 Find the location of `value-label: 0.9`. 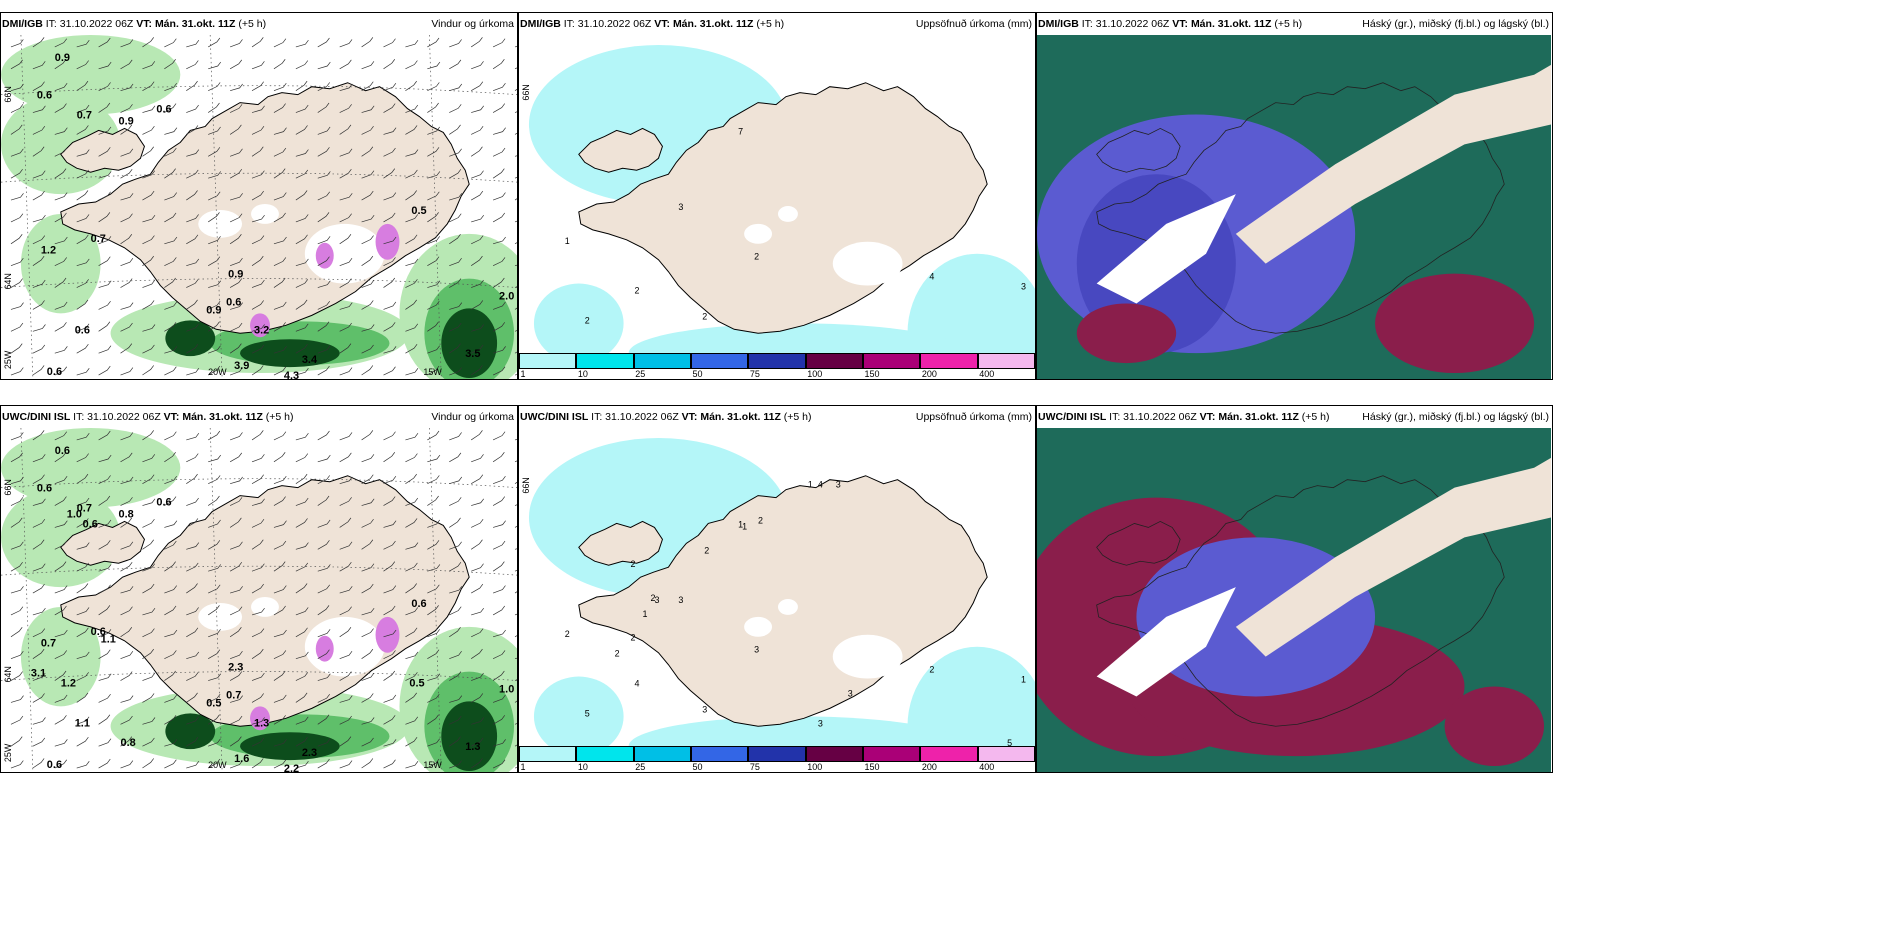

value-label: 0.9 is located at coordinates (213, 310).